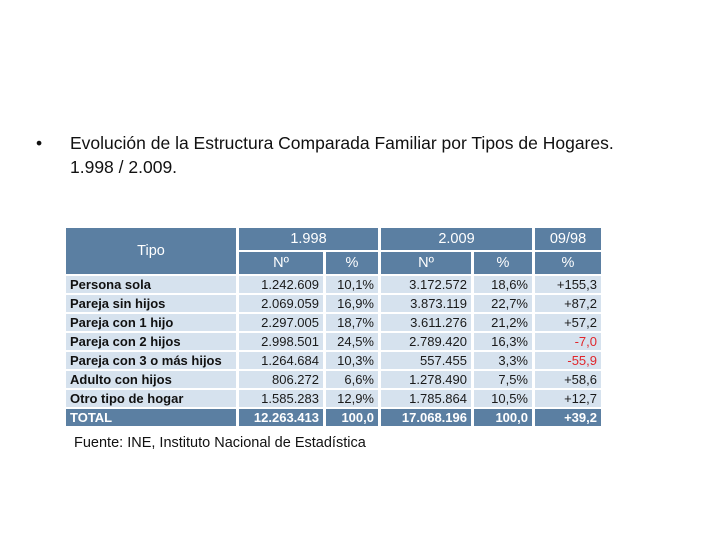 The height and width of the screenshot is (540, 720). I want to click on header-n-1998: Nº, so click(281, 263).